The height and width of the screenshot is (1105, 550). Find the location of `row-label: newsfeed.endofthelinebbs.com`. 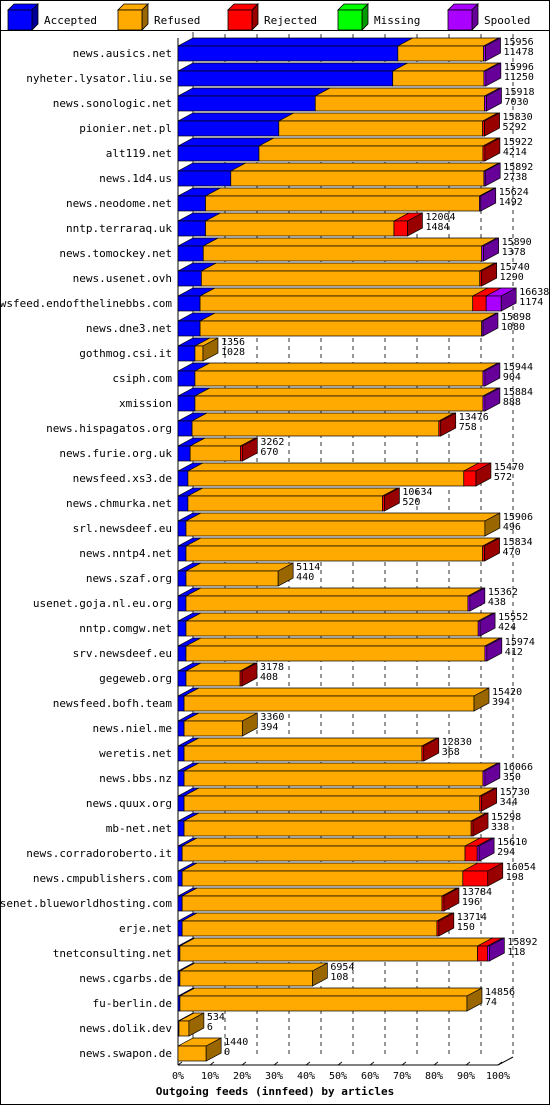

row-label: newsfeed.endofthelinebbs.com is located at coordinates (86, 303).